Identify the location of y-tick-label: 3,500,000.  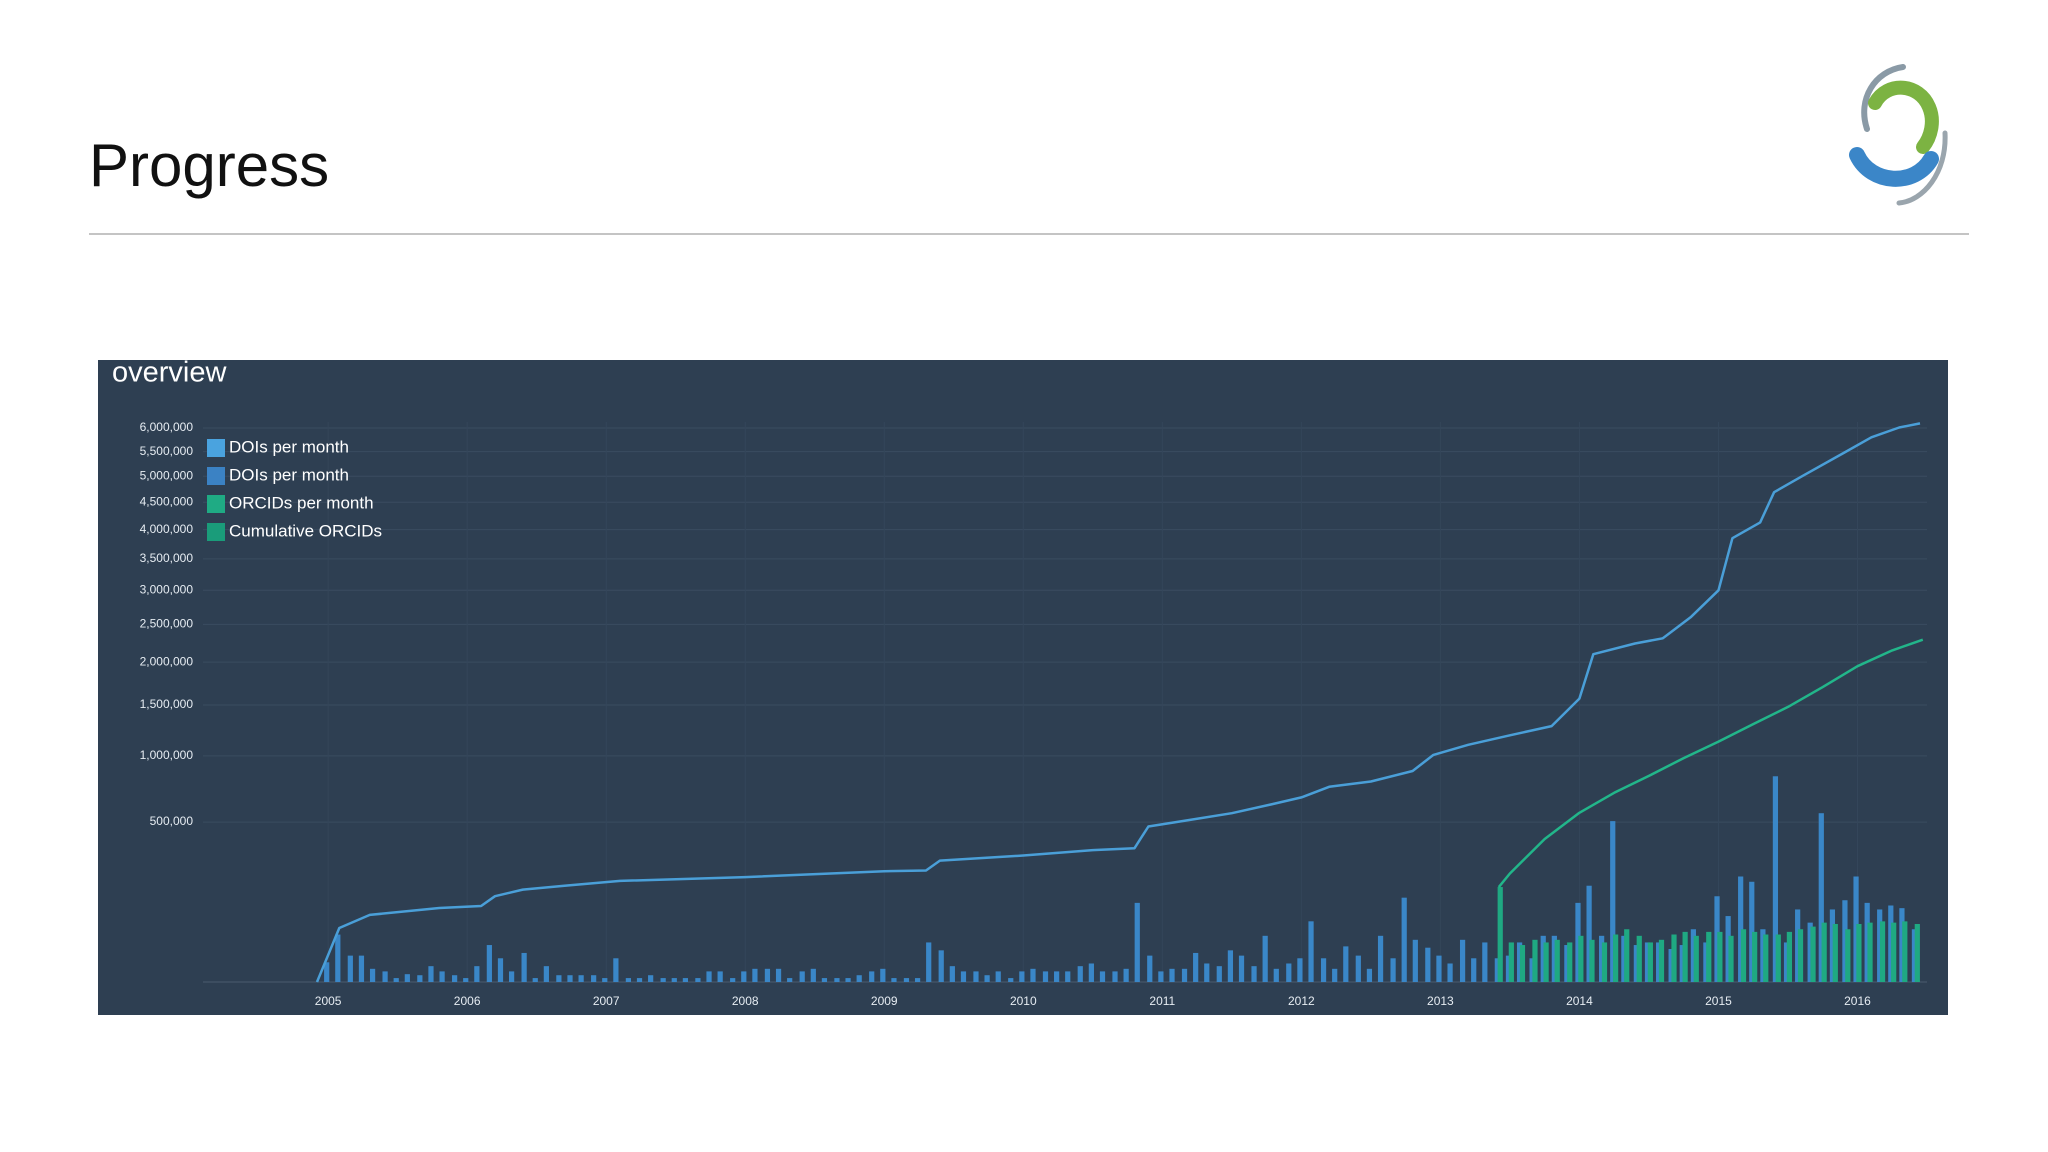
(167, 558).